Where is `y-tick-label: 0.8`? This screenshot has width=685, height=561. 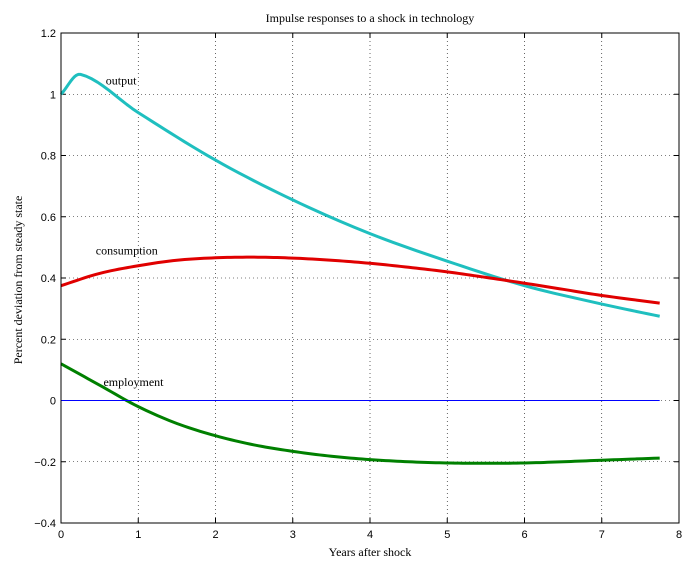 y-tick-label: 0.8 is located at coordinates (48, 157).